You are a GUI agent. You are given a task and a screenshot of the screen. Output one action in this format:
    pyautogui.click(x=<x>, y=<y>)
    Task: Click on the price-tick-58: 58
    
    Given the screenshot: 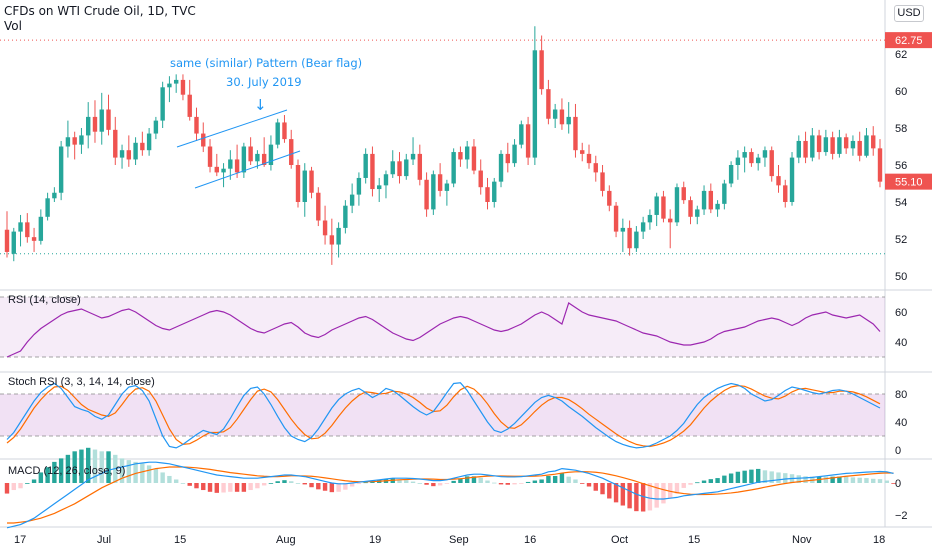 What is the action you would take?
    pyautogui.click(x=901, y=129)
    